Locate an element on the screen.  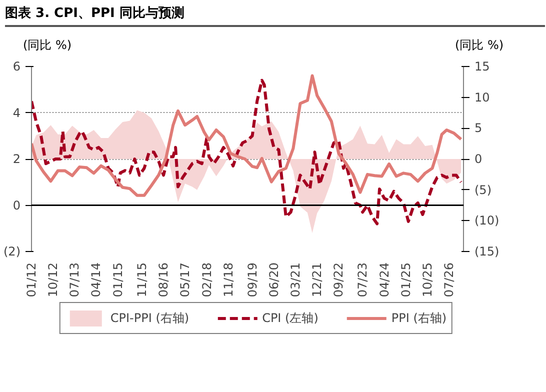
x-tick-label: 04/14 is located at coordinates (96, 280).